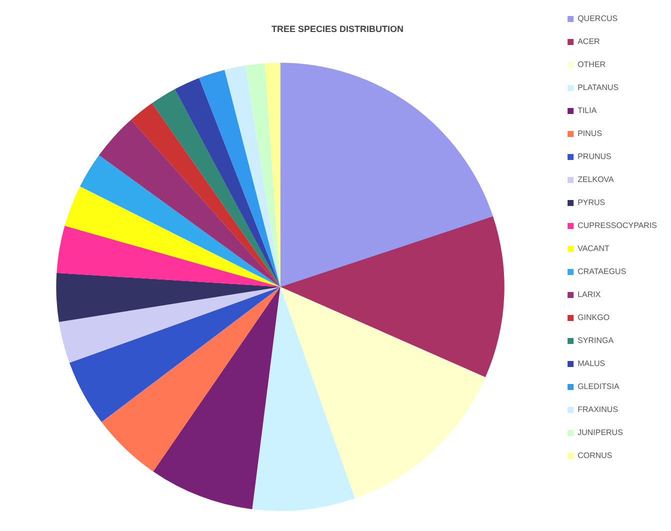 This screenshot has height=531, width=671. I want to click on legend-label: TILIA, so click(588, 111).